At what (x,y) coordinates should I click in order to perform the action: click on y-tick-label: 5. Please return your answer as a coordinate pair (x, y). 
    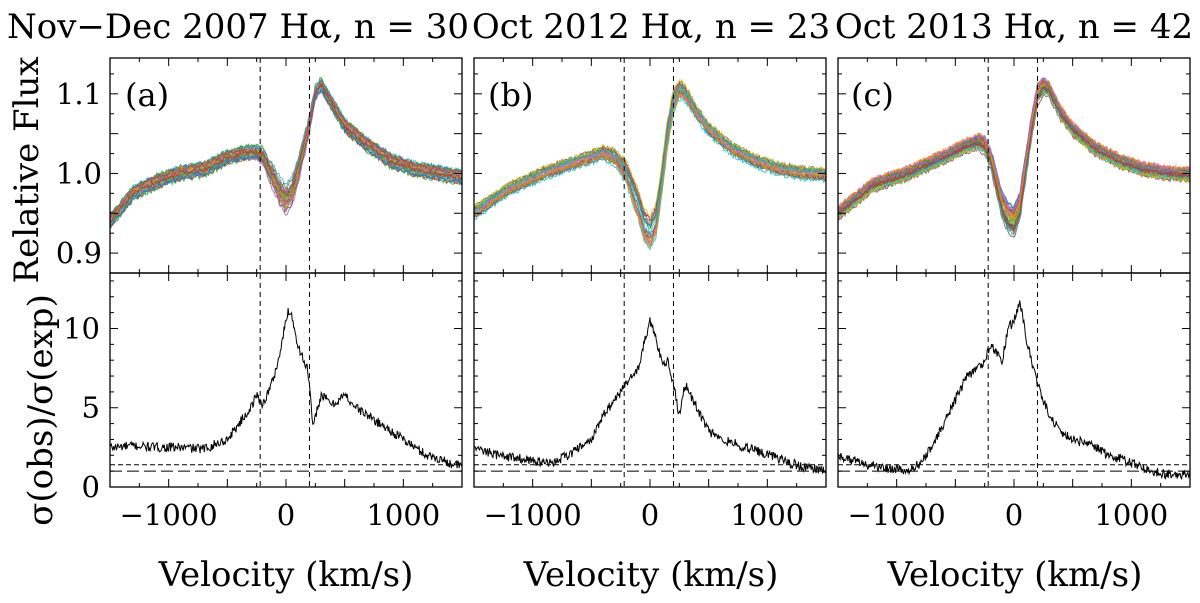
    Looking at the image, I should click on (91, 408).